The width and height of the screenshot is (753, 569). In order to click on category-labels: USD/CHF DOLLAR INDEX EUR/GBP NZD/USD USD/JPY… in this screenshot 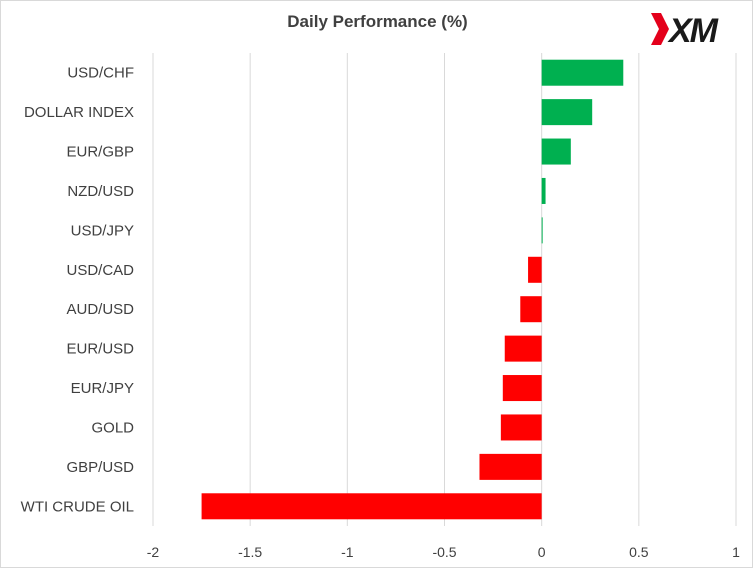, I will do `click(78, 290)`.